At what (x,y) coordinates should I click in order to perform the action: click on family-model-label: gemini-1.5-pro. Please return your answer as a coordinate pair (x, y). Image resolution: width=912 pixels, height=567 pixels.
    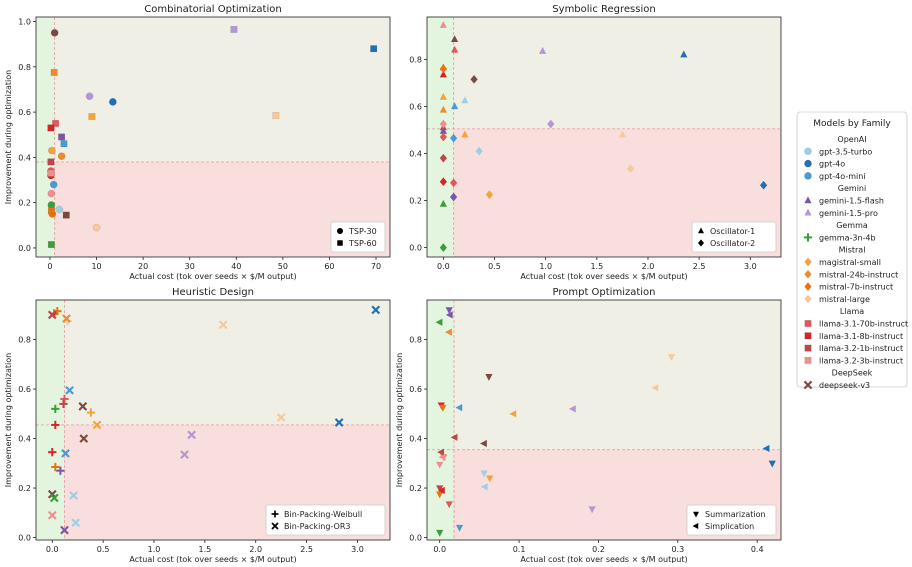
    Looking at the image, I should click on (848, 213).